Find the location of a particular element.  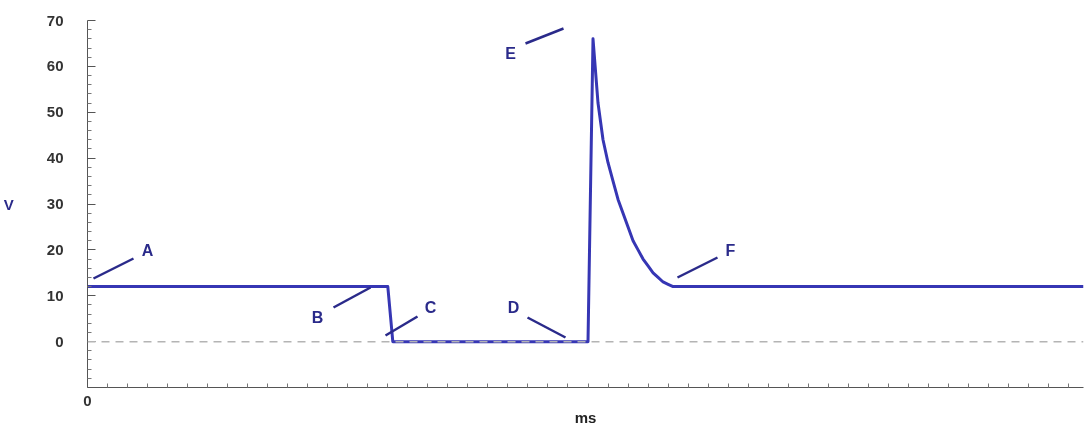

annotation: E is located at coordinates (511, 53).